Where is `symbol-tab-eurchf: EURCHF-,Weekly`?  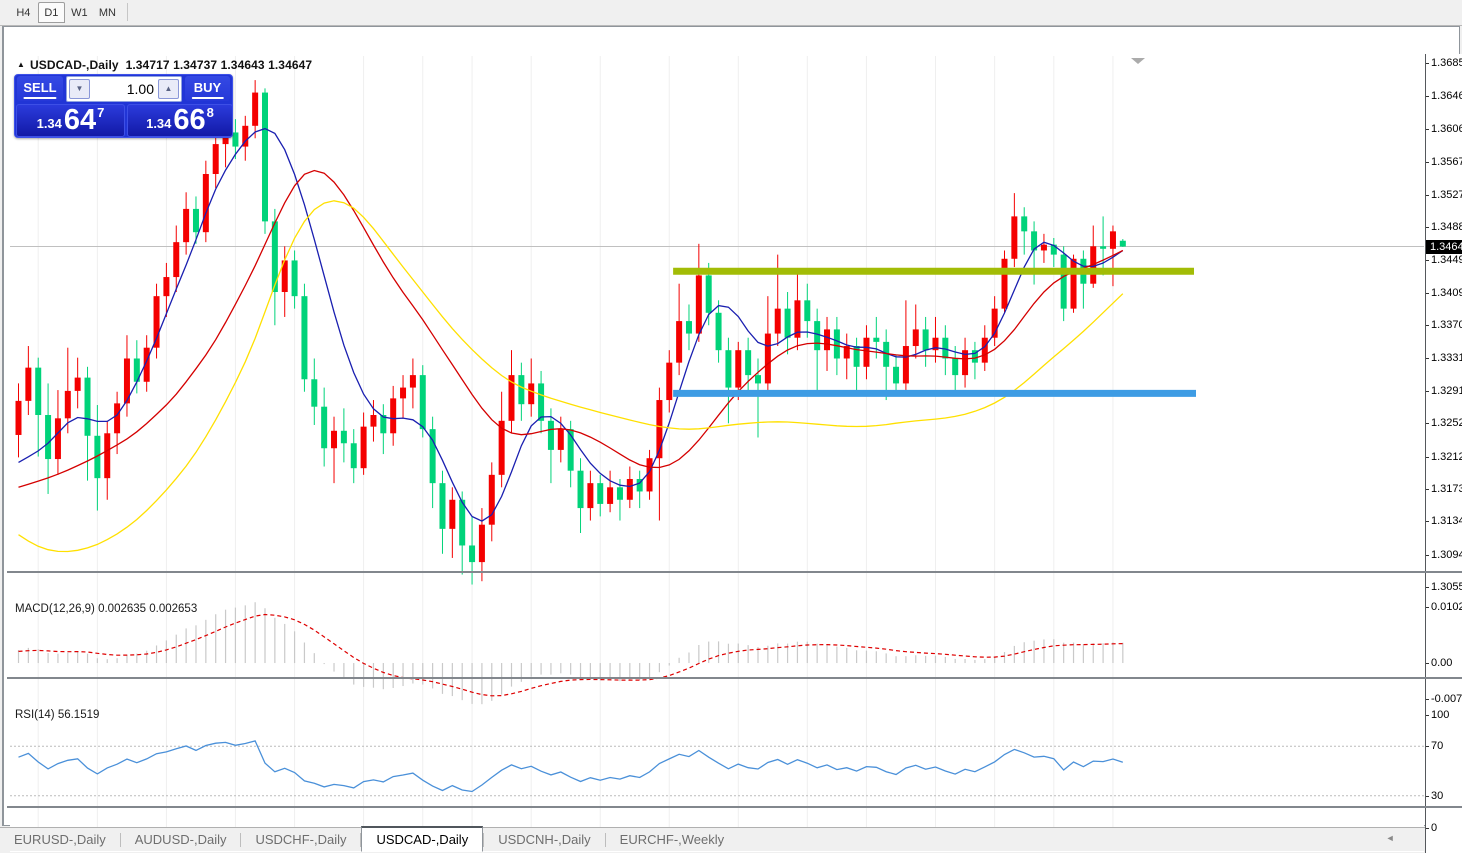
symbol-tab-eurchf: EURCHF-,Weekly is located at coordinates (672, 839).